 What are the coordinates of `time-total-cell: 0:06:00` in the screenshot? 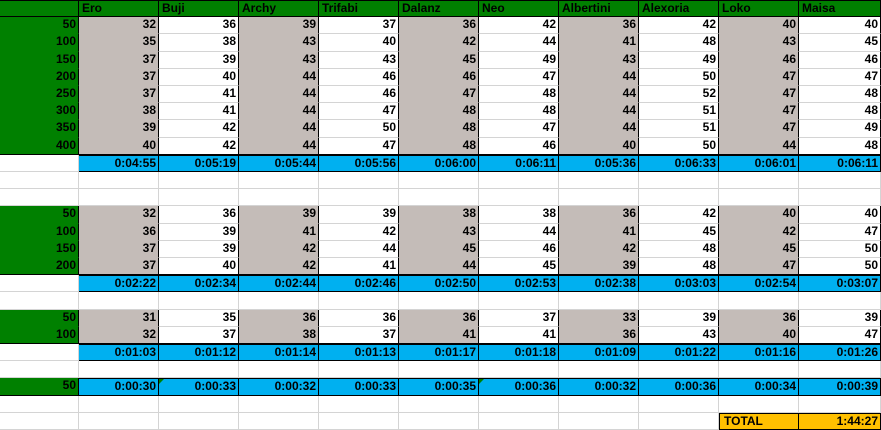 It's located at (439, 163).